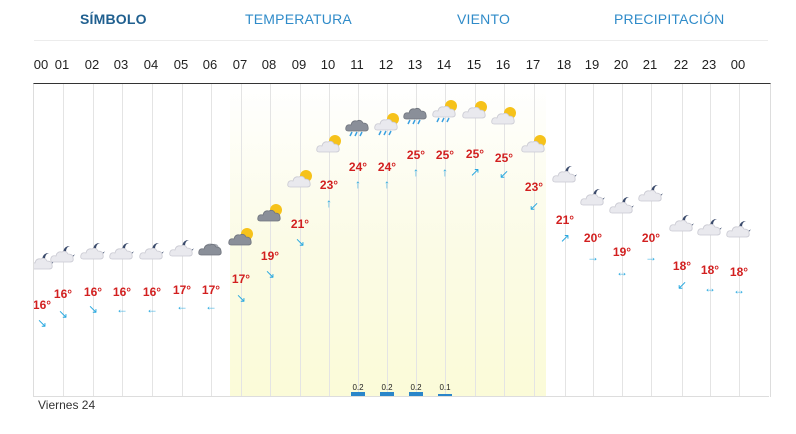 The image size is (796, 434). What do you see at coordinates (210, 64) in the screenshot?
I see `hour-label: 06` at bounding box center [210, 64].